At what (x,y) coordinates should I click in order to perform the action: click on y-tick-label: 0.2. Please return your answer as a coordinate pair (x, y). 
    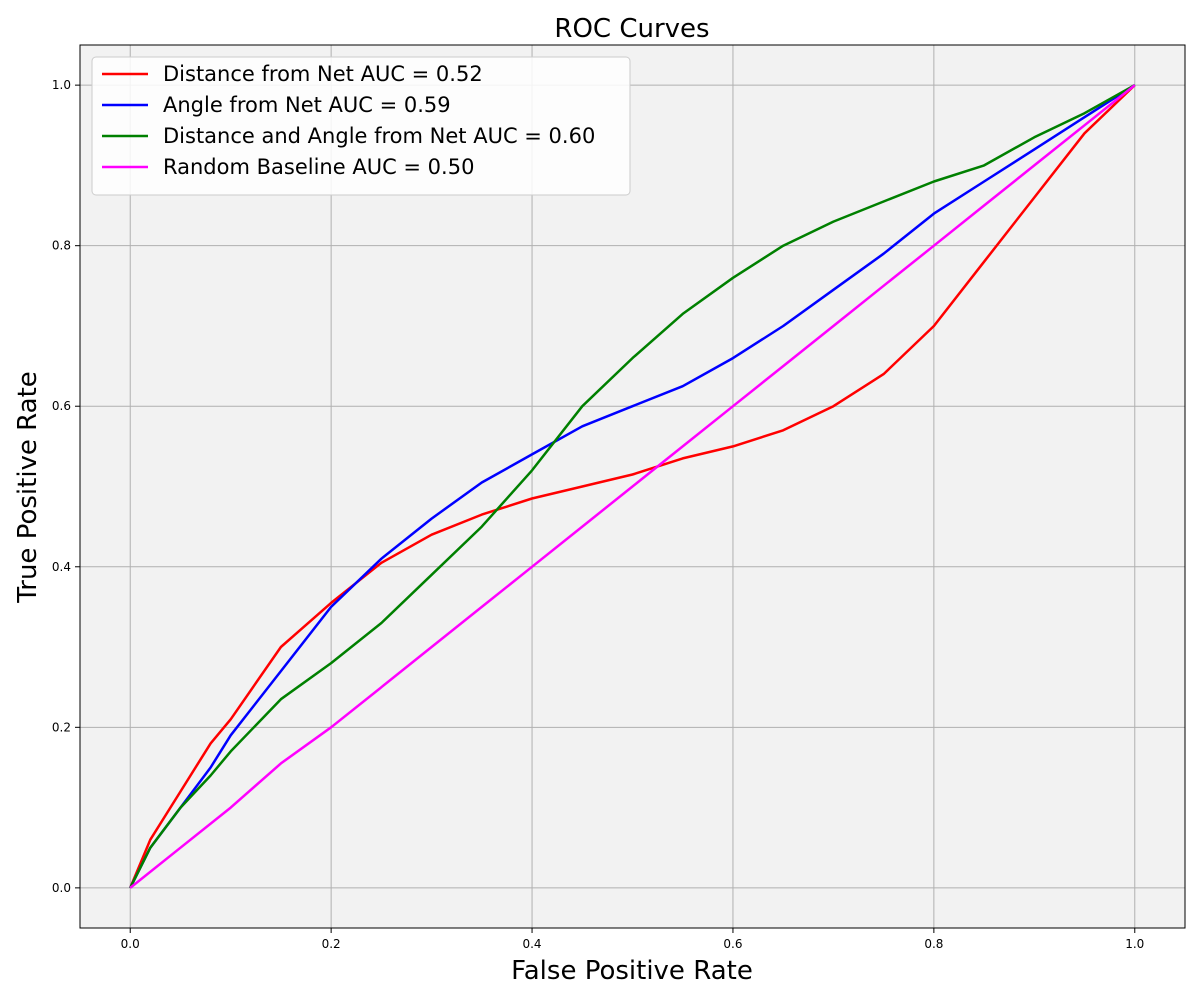
    Looking at the image, I should click on (61, 727).